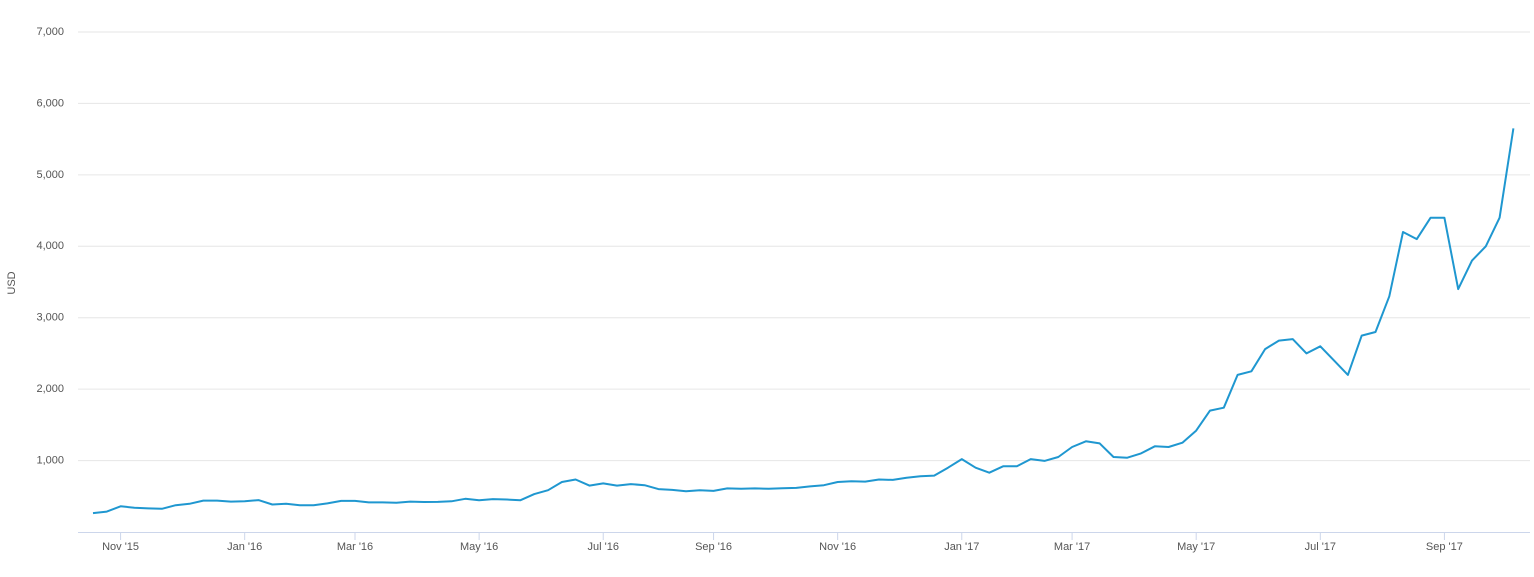 The image size is (1534, 577). Describe the element at coordinates (244, 547) in the screenshot. I see `x-tick-label: Jan '16` at that location.